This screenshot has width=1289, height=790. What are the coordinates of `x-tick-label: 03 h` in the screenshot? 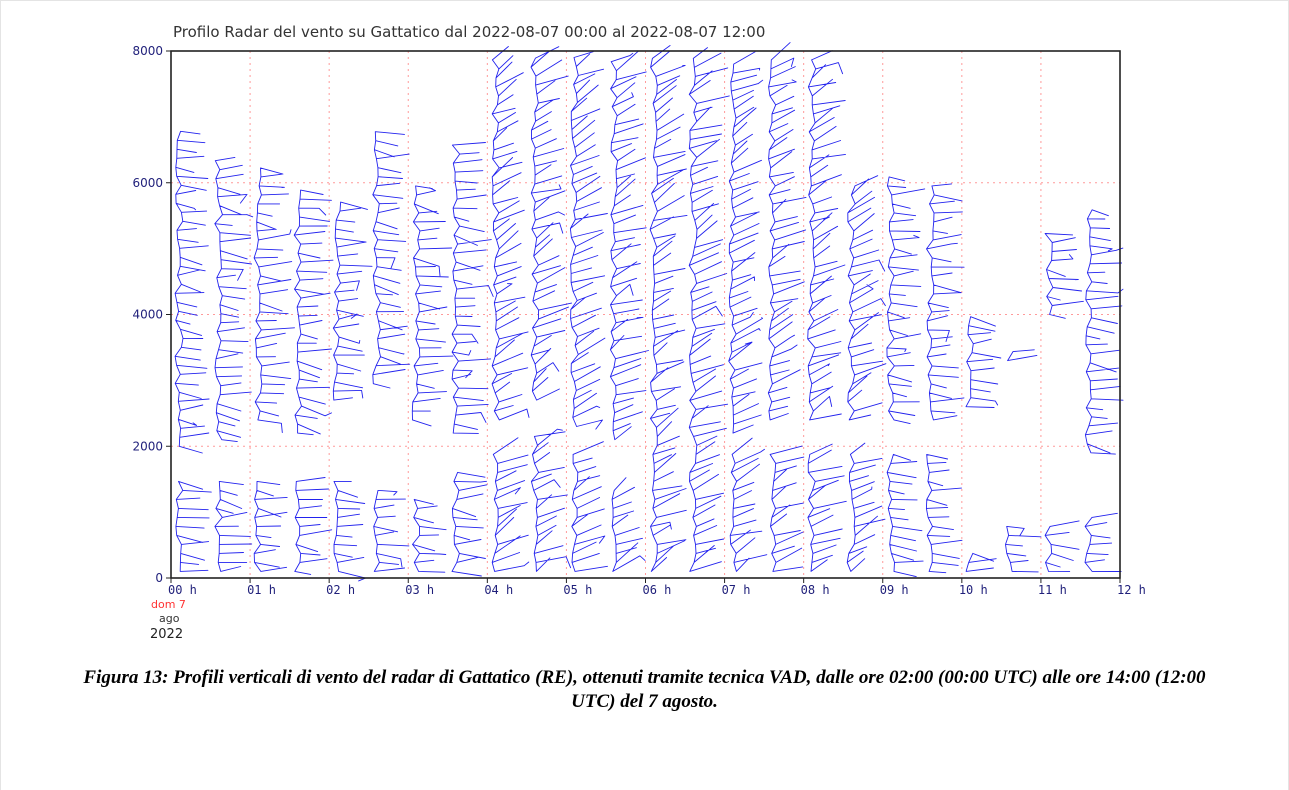 It's located at (419, 590).